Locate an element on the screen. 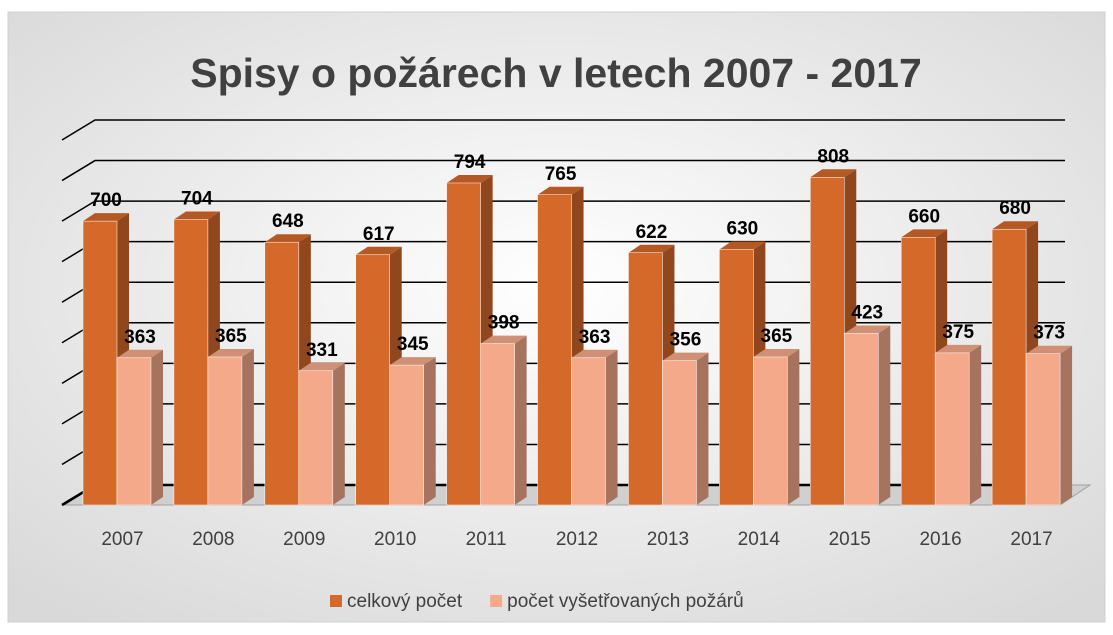  x-tick-label: 2011 is located at coordinates (486, 539).